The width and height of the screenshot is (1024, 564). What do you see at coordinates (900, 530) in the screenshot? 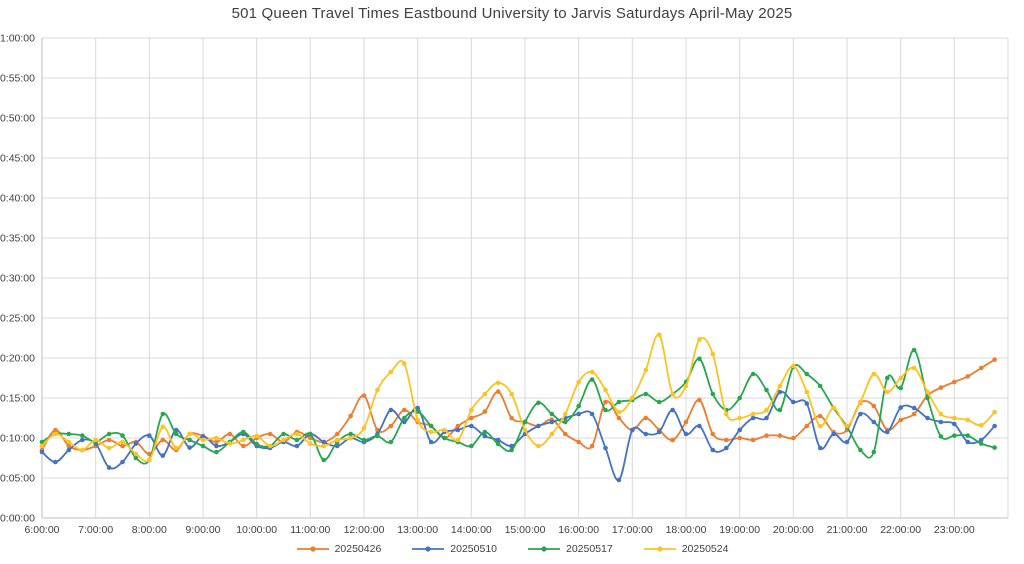
I see `x-tick-label: 22:00:00` at bounding box center [900, 530].